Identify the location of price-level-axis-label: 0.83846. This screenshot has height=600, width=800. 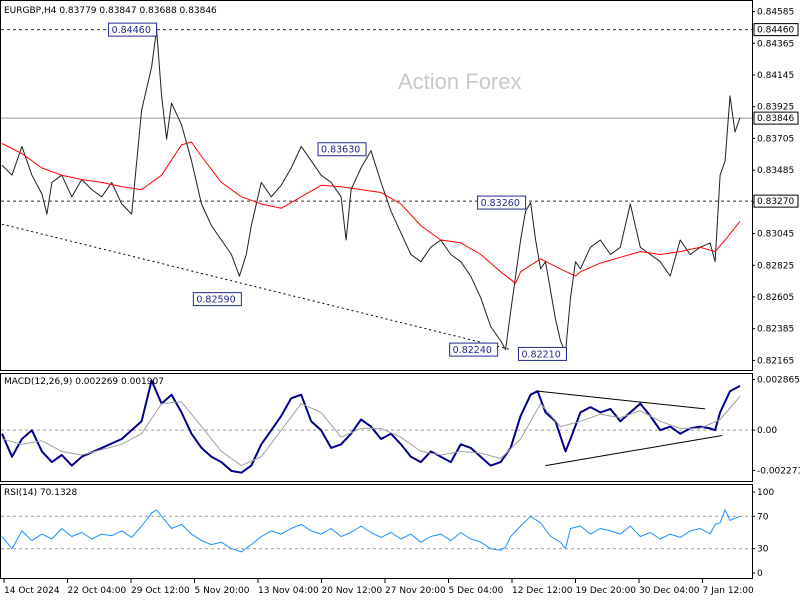
(775, 119).